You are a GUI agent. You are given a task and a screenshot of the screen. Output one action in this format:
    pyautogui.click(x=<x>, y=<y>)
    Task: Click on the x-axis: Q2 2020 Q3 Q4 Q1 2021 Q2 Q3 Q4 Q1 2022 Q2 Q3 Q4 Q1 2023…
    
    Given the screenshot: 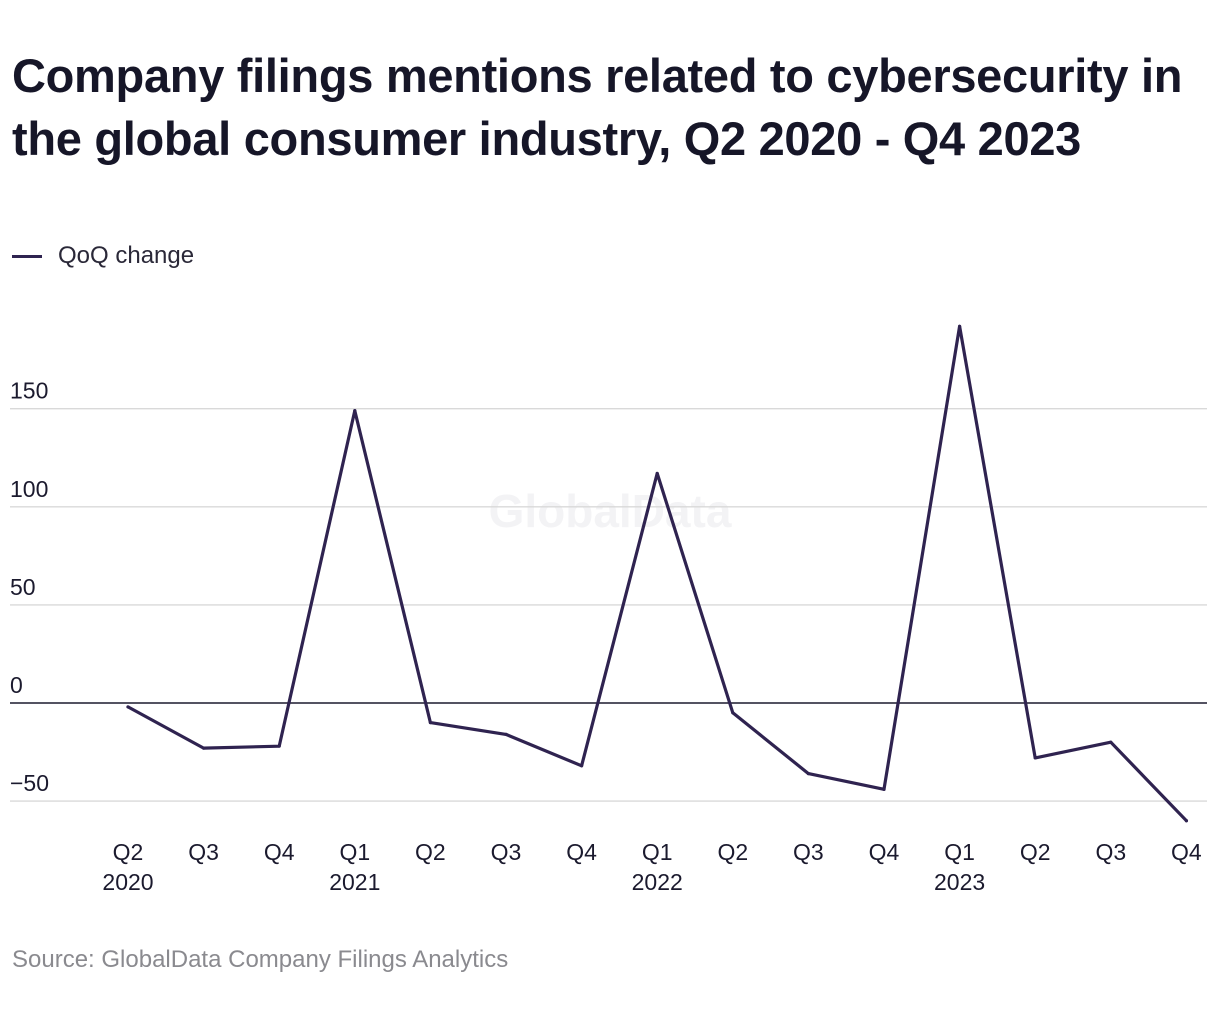 What is the action you would take?
    pyautogui.click(x=652, y=867)
    